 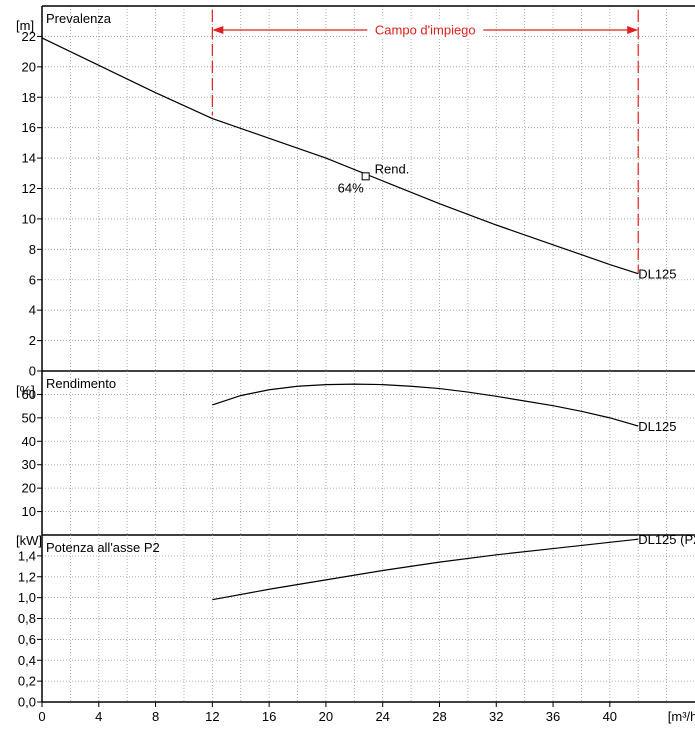 What do you see at coordinates (29, 540) in the screenshot?
I see `y-unit-label: [kW]` at bounding box center [29, 540].